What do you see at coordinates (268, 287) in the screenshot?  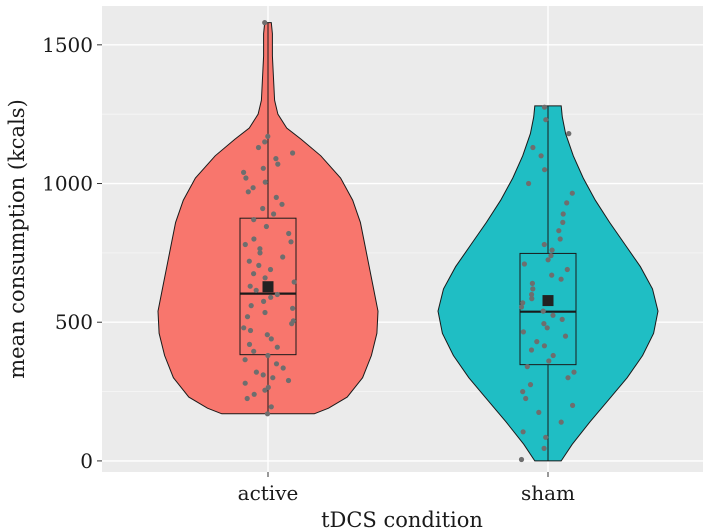 I see `mean-marker-active` at bounding box center [268, 287].